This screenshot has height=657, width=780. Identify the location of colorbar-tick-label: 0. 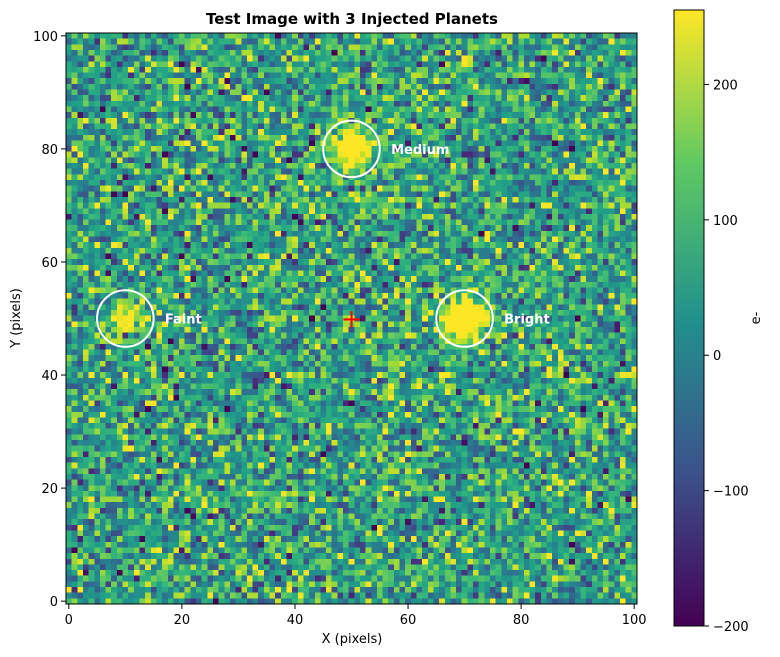
(717, 356).